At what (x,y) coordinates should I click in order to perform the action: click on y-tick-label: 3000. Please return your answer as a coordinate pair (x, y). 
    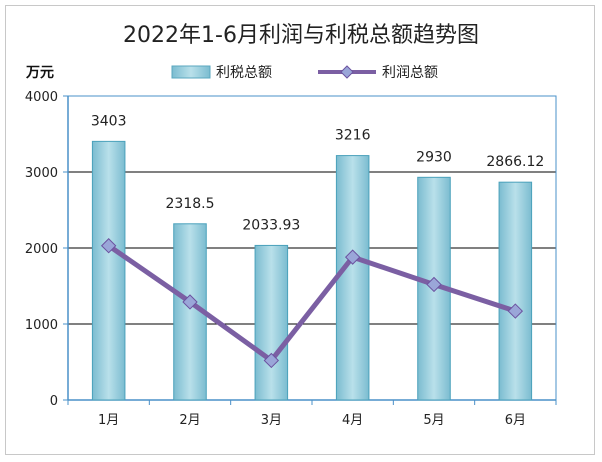
    Looking at the image, I should click on (41, 173).